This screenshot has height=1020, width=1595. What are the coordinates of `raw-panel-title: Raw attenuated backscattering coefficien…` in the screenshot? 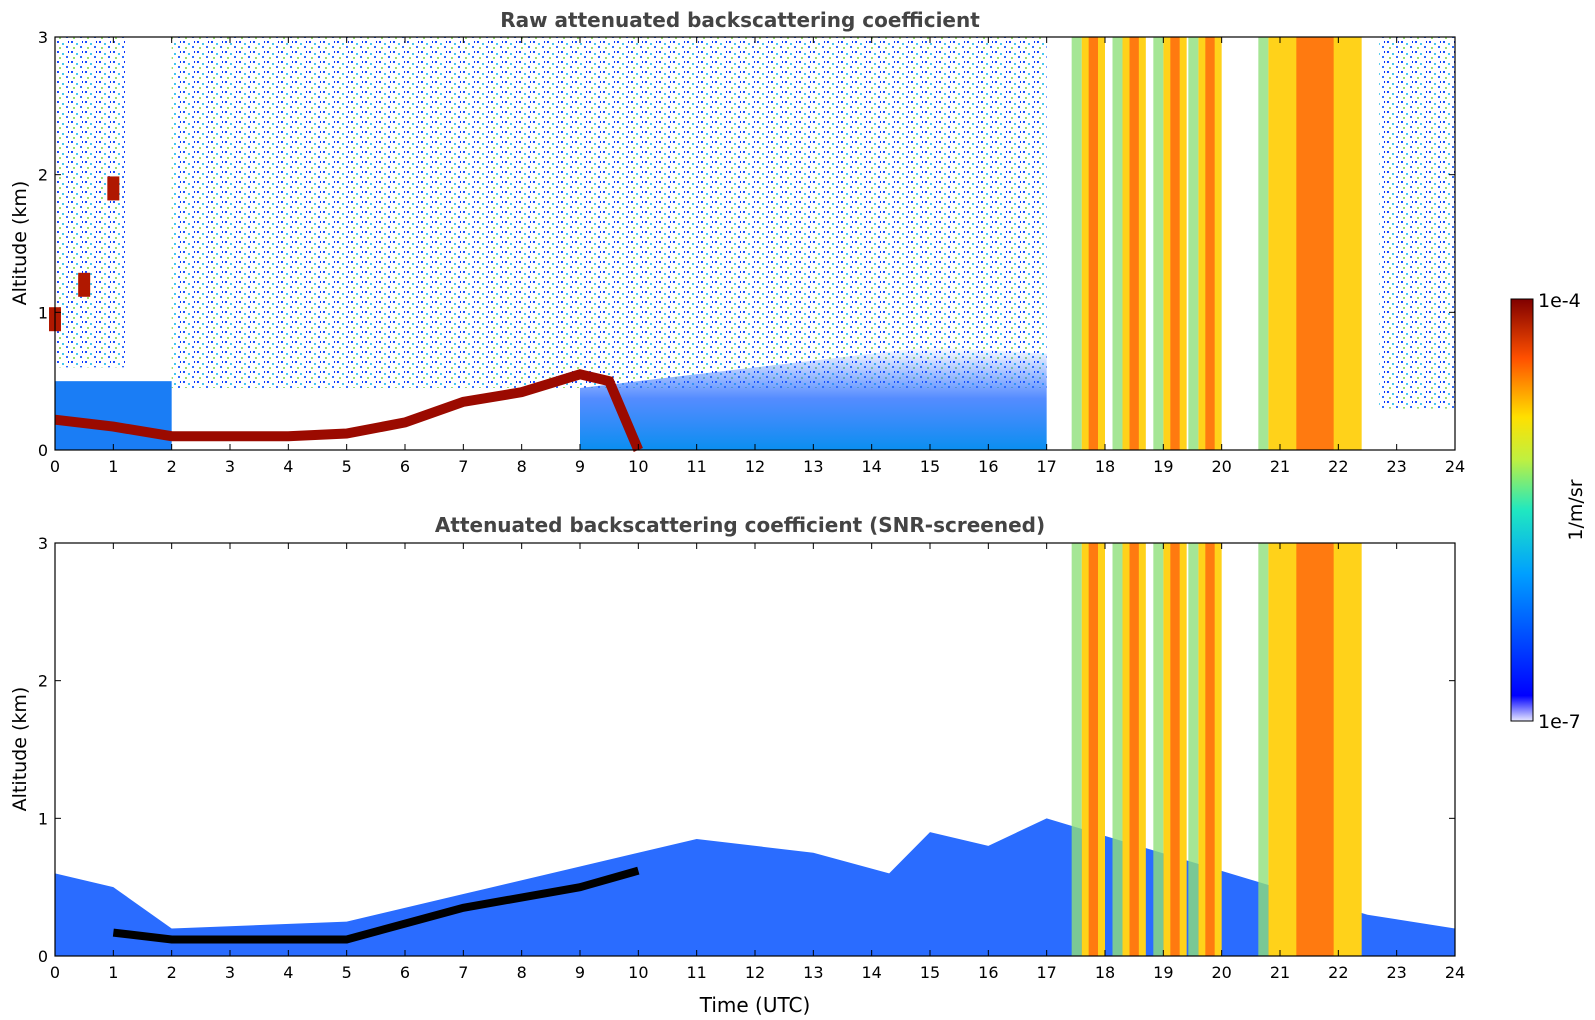 It's located at (740, 20).